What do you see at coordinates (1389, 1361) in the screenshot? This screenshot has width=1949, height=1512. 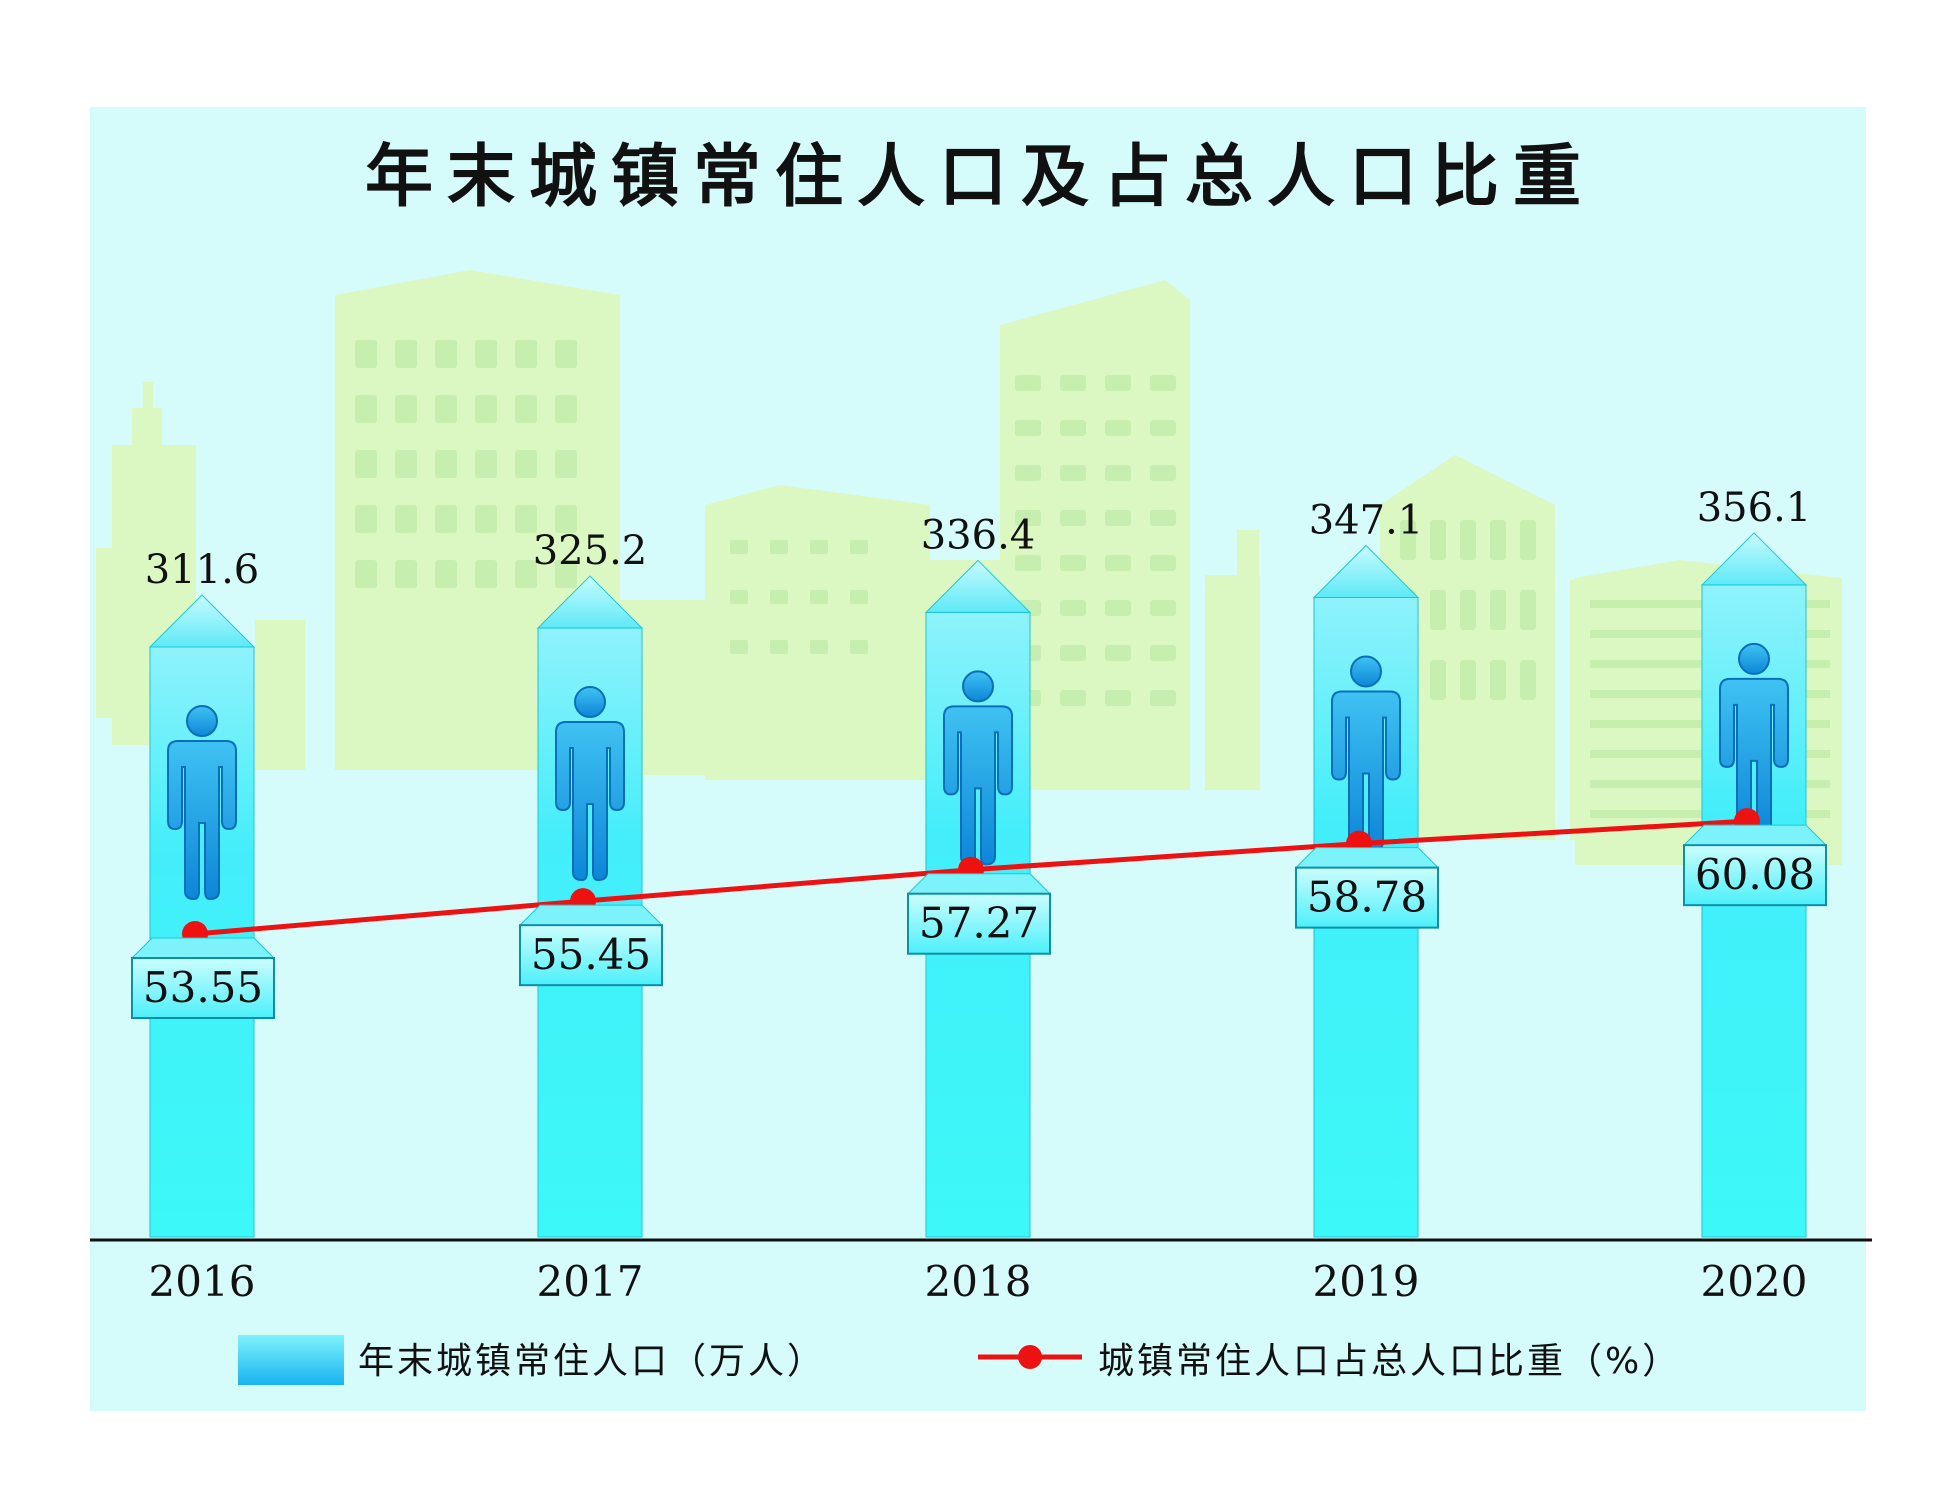 I see `legend-label-line: 城镇常住人口占总人口比重（%）` at bounding box center [1389, 1361].